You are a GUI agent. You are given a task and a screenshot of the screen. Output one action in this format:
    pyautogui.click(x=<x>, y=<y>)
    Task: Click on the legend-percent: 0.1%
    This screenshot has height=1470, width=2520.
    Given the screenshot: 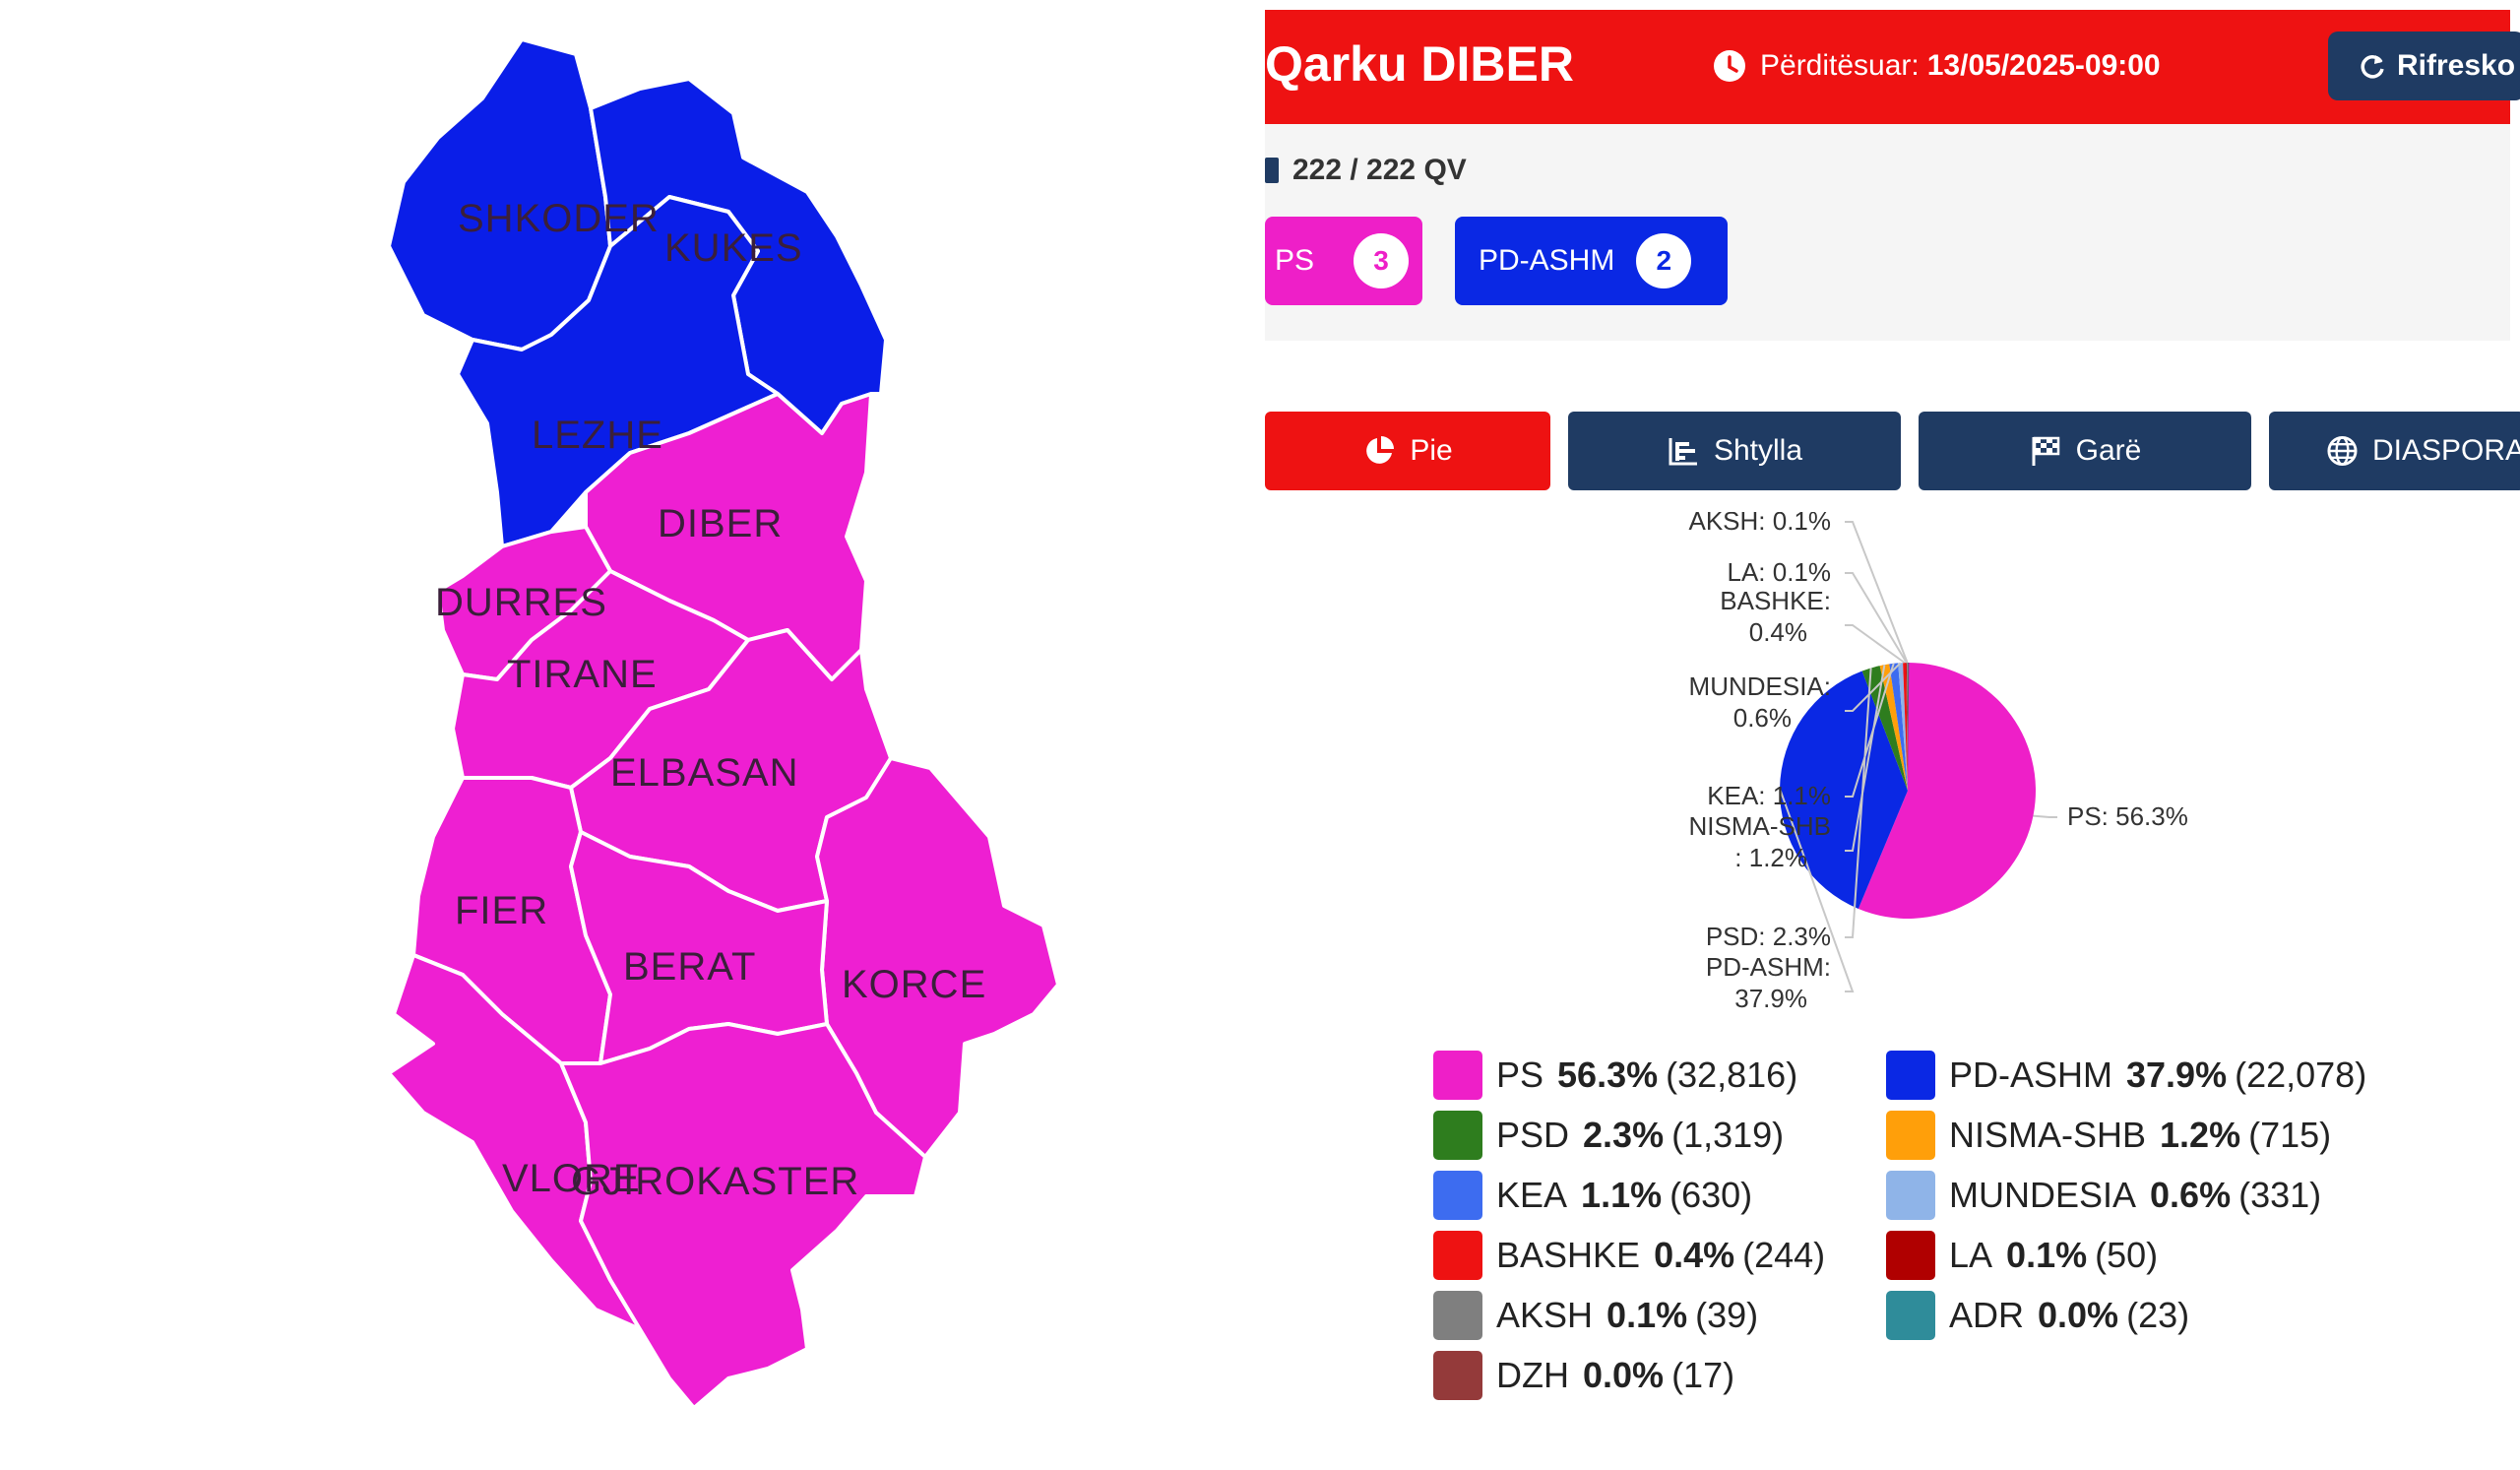 What is the action you would take?
    pyautogui.click(x=2047, y=1255)
    